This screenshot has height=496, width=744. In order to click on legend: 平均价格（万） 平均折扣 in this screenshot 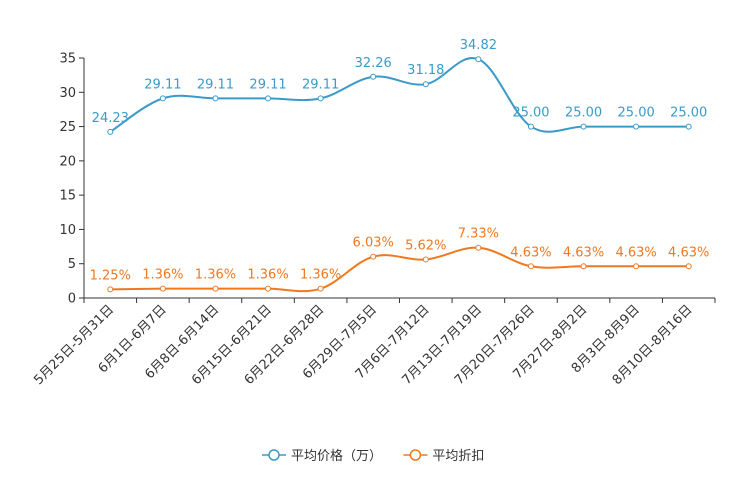, I will do `click(373, 456)`.